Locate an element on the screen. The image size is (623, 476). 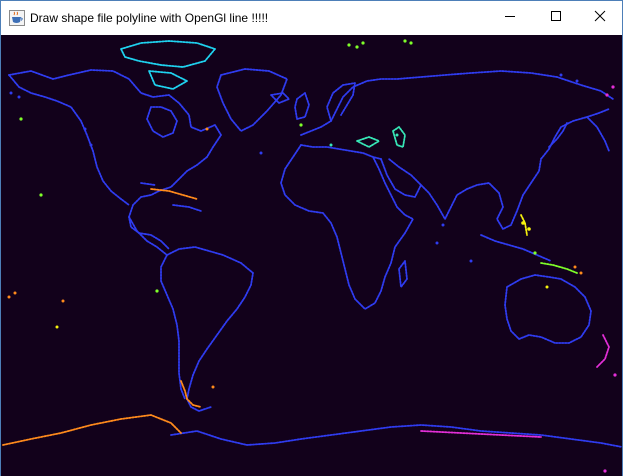
coast-indonesia is located at coordinates (516, 248).